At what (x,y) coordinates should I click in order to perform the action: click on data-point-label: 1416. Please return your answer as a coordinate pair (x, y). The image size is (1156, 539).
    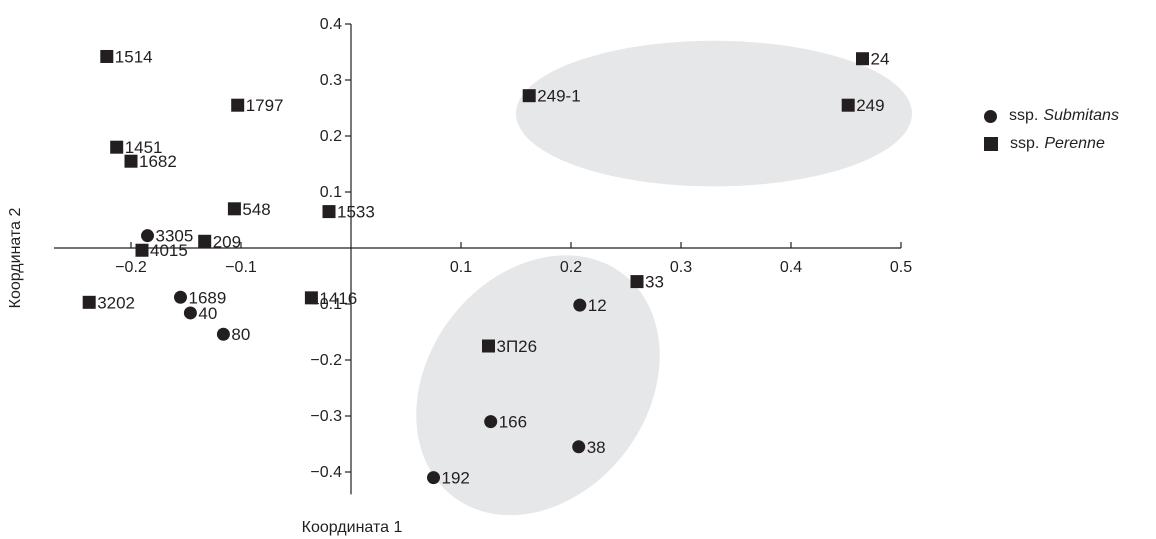
    Looking at the image, I should click on (338, 298).